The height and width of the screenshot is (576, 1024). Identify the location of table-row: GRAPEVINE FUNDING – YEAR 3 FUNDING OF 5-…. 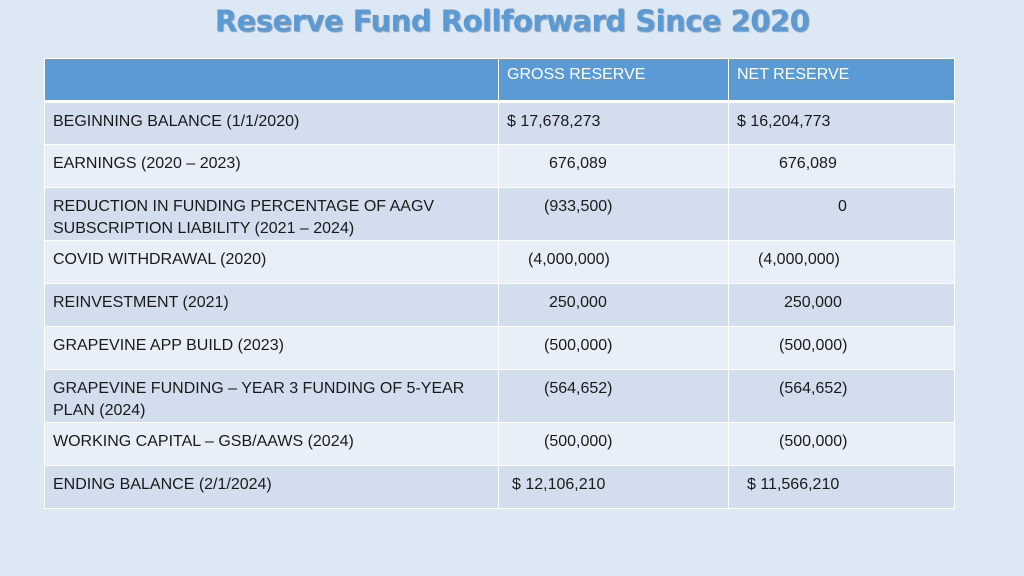
(499, 396).